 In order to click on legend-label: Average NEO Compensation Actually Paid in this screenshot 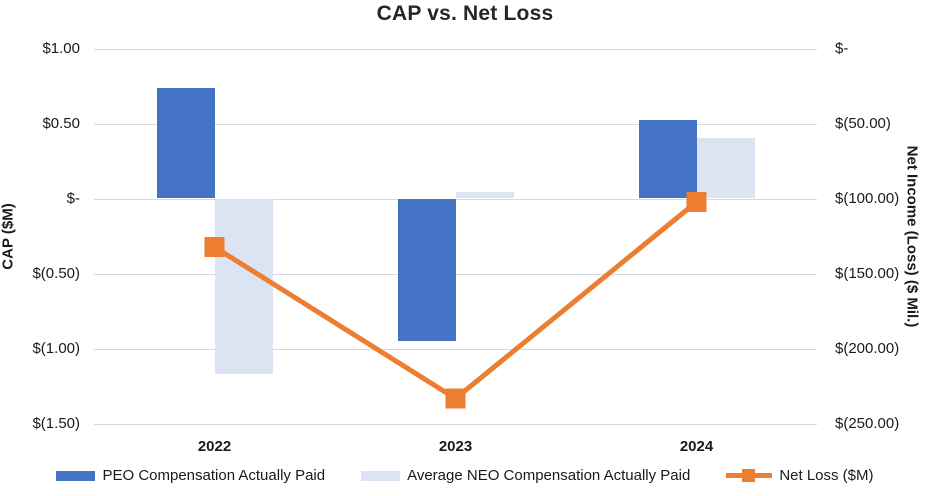, I will do `click(549, 475)`.